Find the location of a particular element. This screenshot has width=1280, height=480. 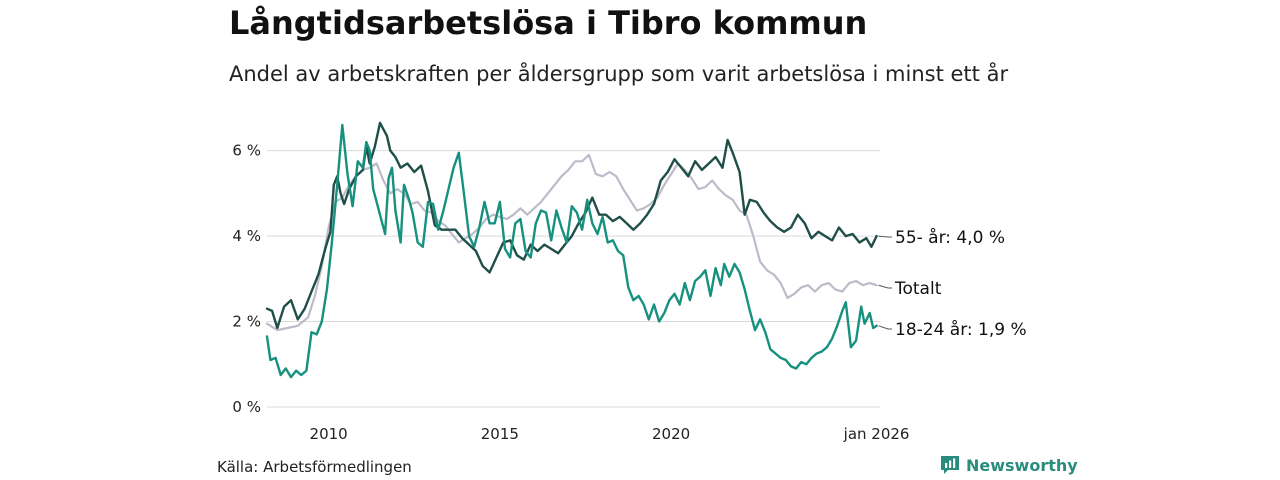

y-tick-label: 0 % is located at coordinates (246, 407).